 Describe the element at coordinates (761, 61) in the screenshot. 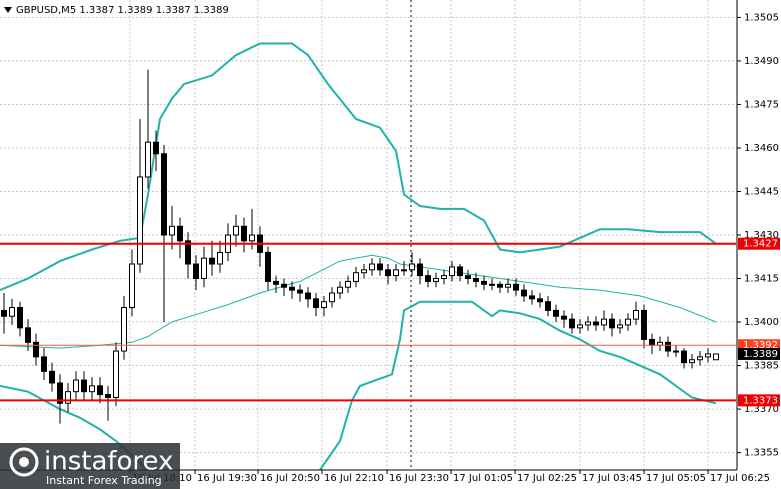

I see `y-tick-label: 1.3490` at that location.